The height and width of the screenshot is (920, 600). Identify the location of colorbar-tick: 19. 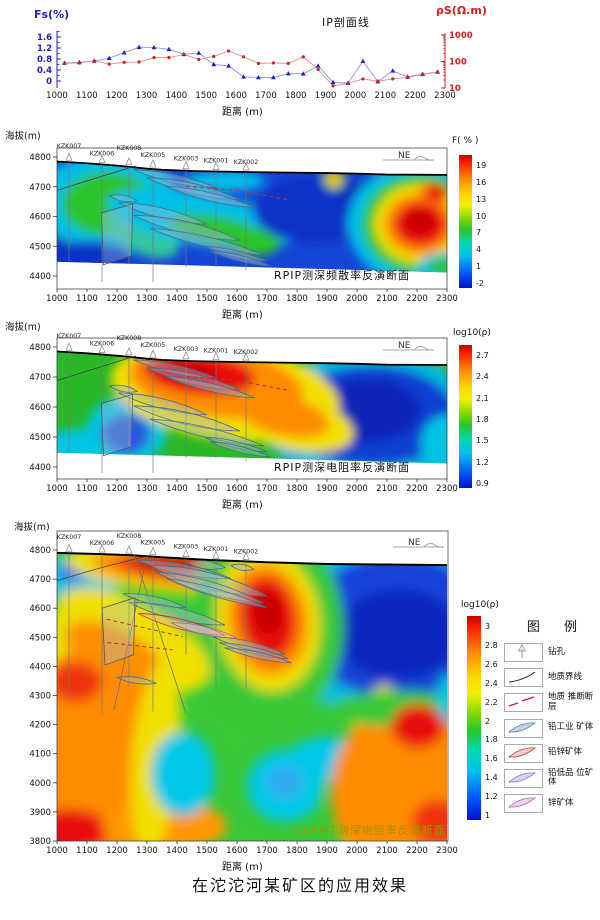
(481, 165).